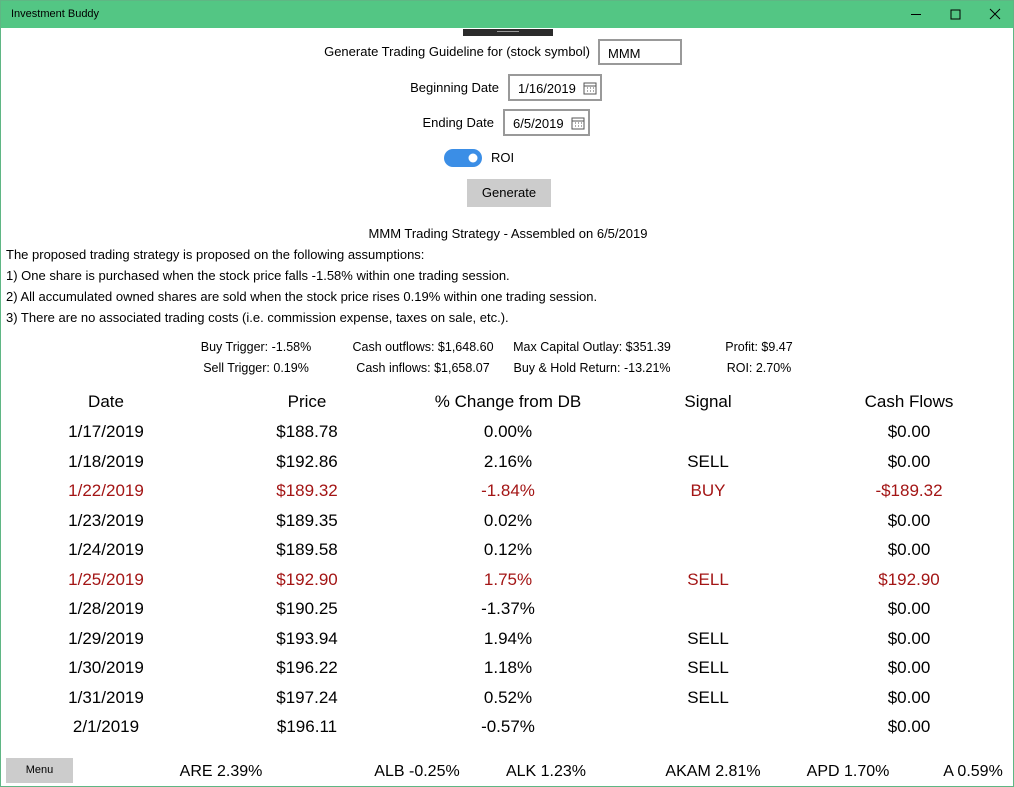 This screenshot has height=787, width=1014. What do you see at coordinates (106, 520) in the screenshot?
I see `table-cell: 1/23/2019` at bounding box center [106, 520].